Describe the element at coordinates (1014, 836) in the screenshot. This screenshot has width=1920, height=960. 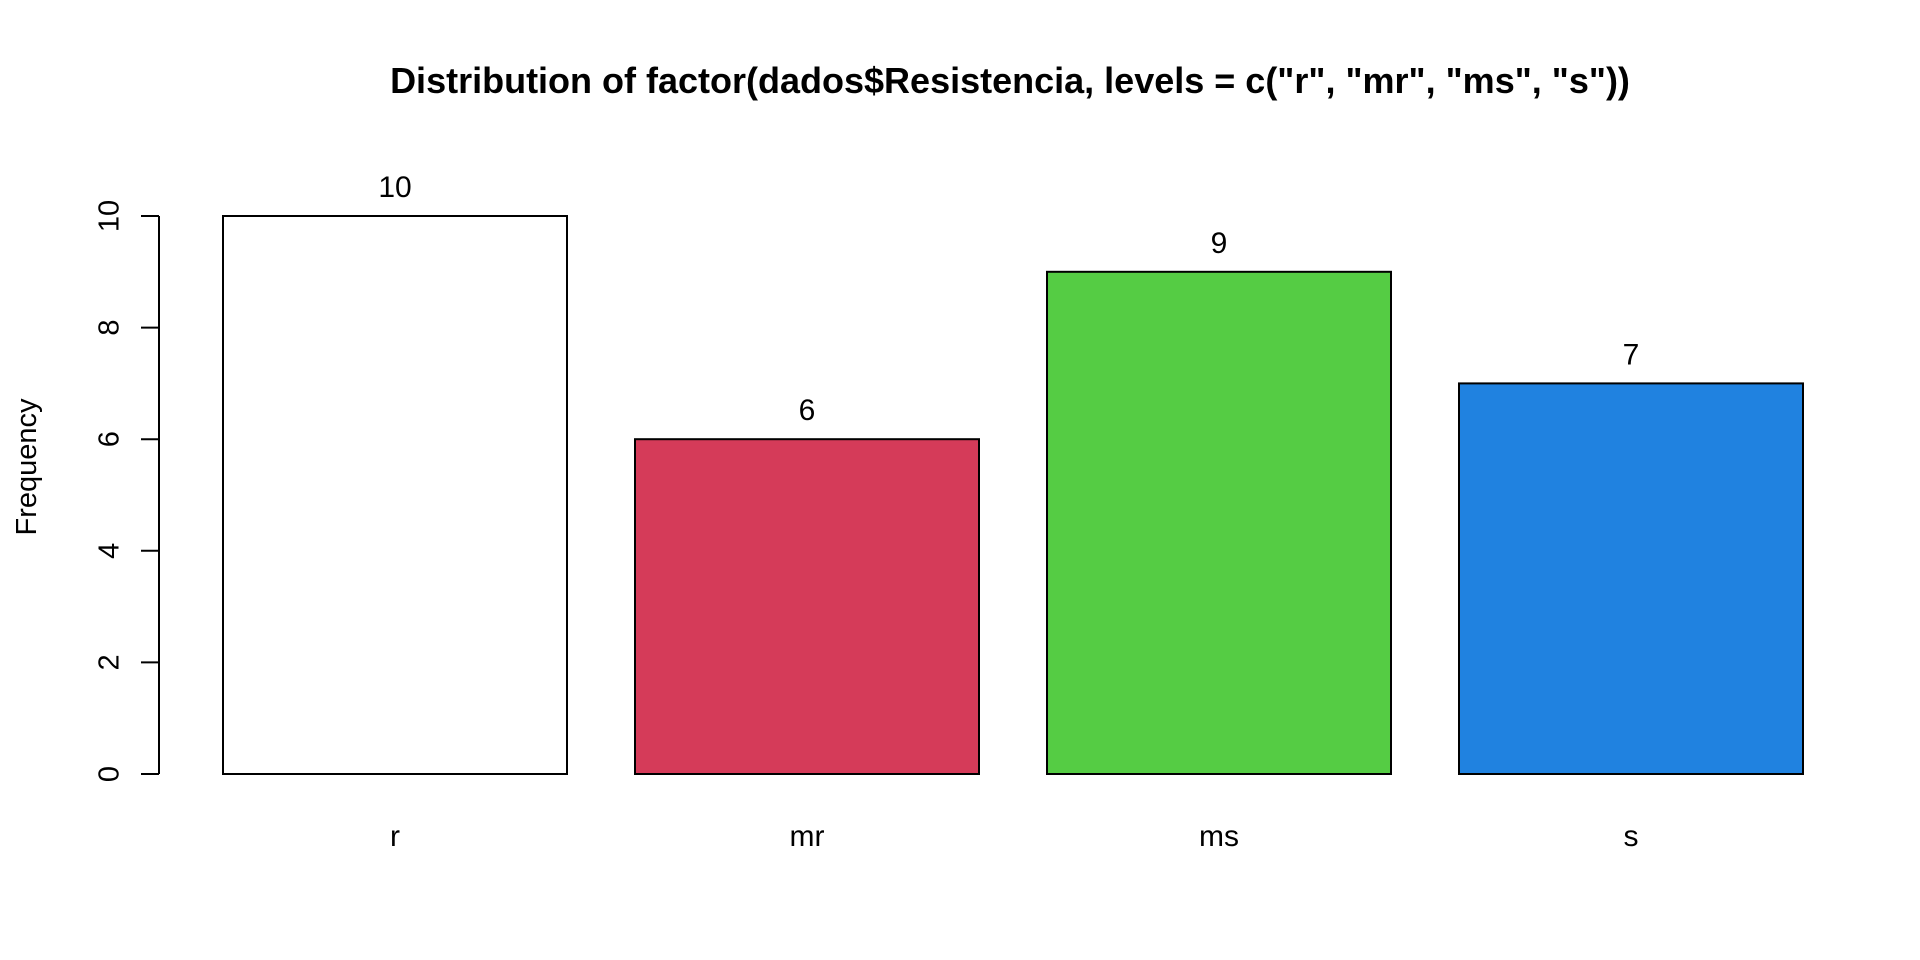
I see `category-labels-group: r mr ms s` at that location.